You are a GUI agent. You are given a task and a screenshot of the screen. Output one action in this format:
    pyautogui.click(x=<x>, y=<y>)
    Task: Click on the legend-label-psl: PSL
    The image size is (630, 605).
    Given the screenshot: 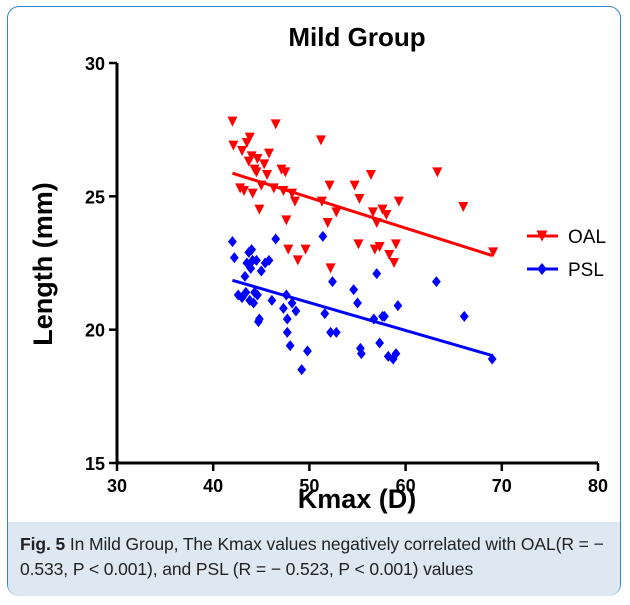 What is the action you would take?
    pyautogui.click(x=586, y=270)
    